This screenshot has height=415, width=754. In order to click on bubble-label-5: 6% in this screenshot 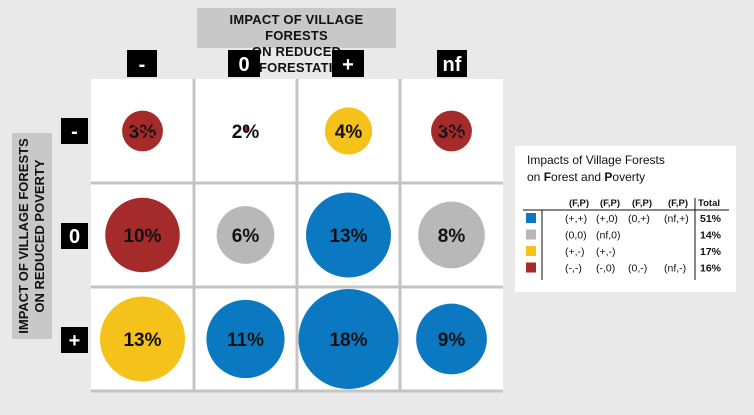, I will do `click(246, 236)`.